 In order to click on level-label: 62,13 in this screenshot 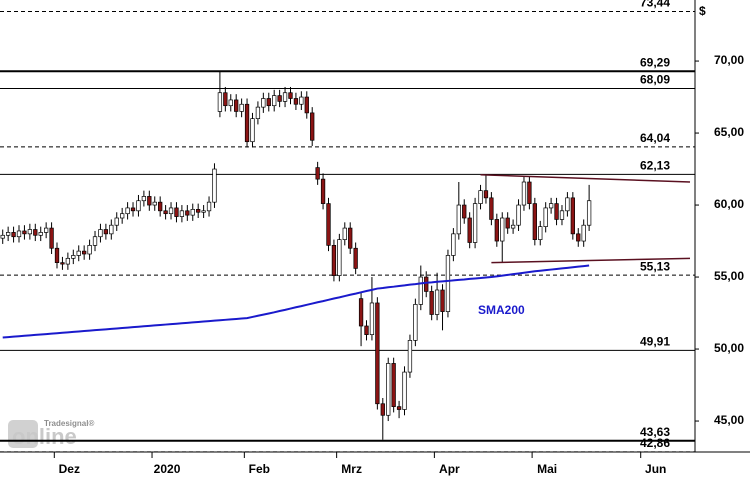, I will do `click(655, 166)`.